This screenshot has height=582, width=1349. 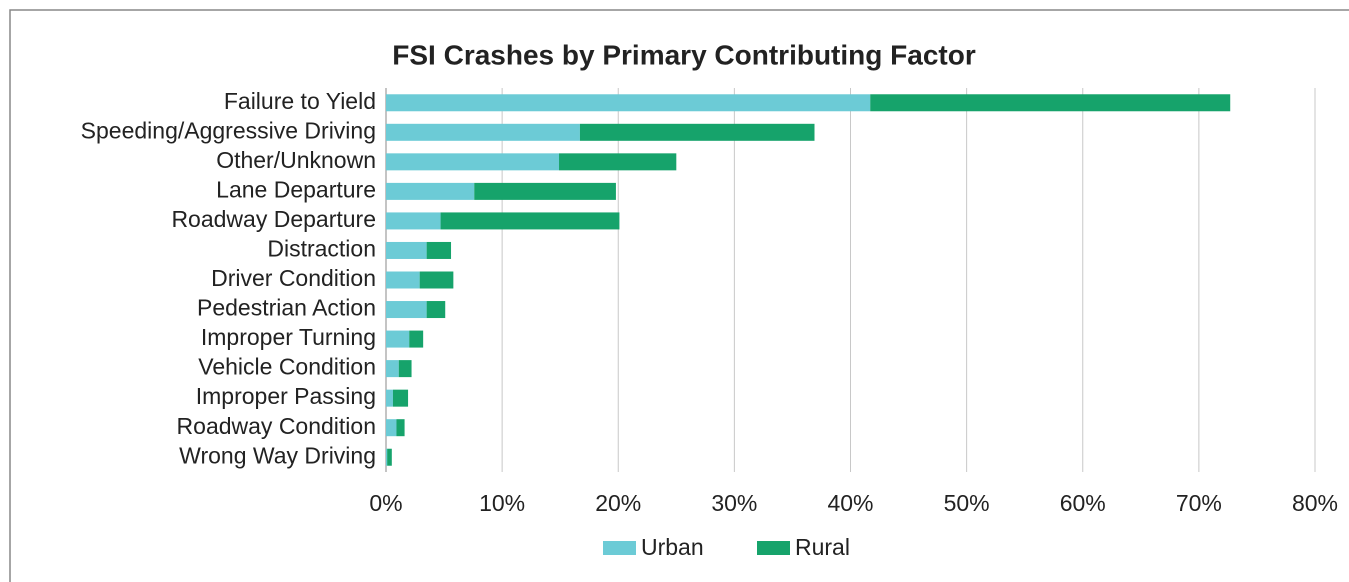 What do you see at coordinates (850, 503) in the screenshot?
I see `x-tick-label: 40%` at bounding box center [850, 503].